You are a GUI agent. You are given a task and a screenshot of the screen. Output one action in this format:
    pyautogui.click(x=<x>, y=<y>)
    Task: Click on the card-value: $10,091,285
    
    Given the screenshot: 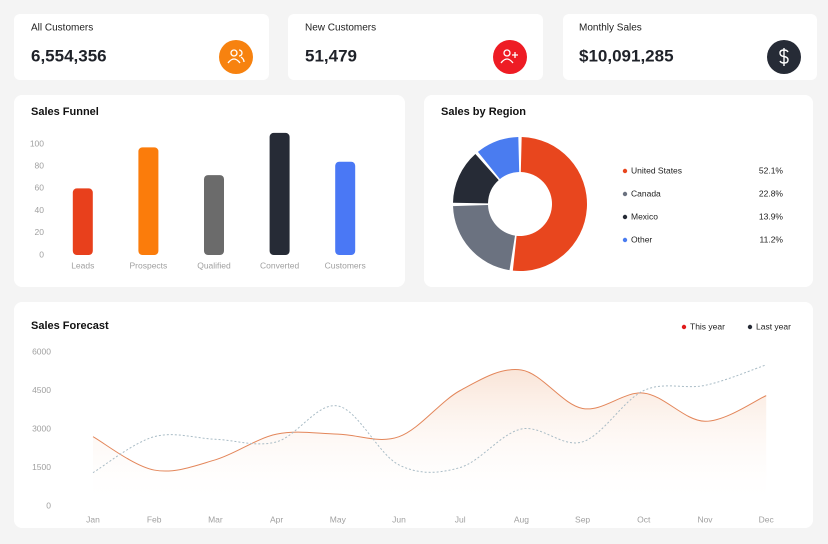 What is the action you would take?
    pyautogui.click(x=626, y=55)
    